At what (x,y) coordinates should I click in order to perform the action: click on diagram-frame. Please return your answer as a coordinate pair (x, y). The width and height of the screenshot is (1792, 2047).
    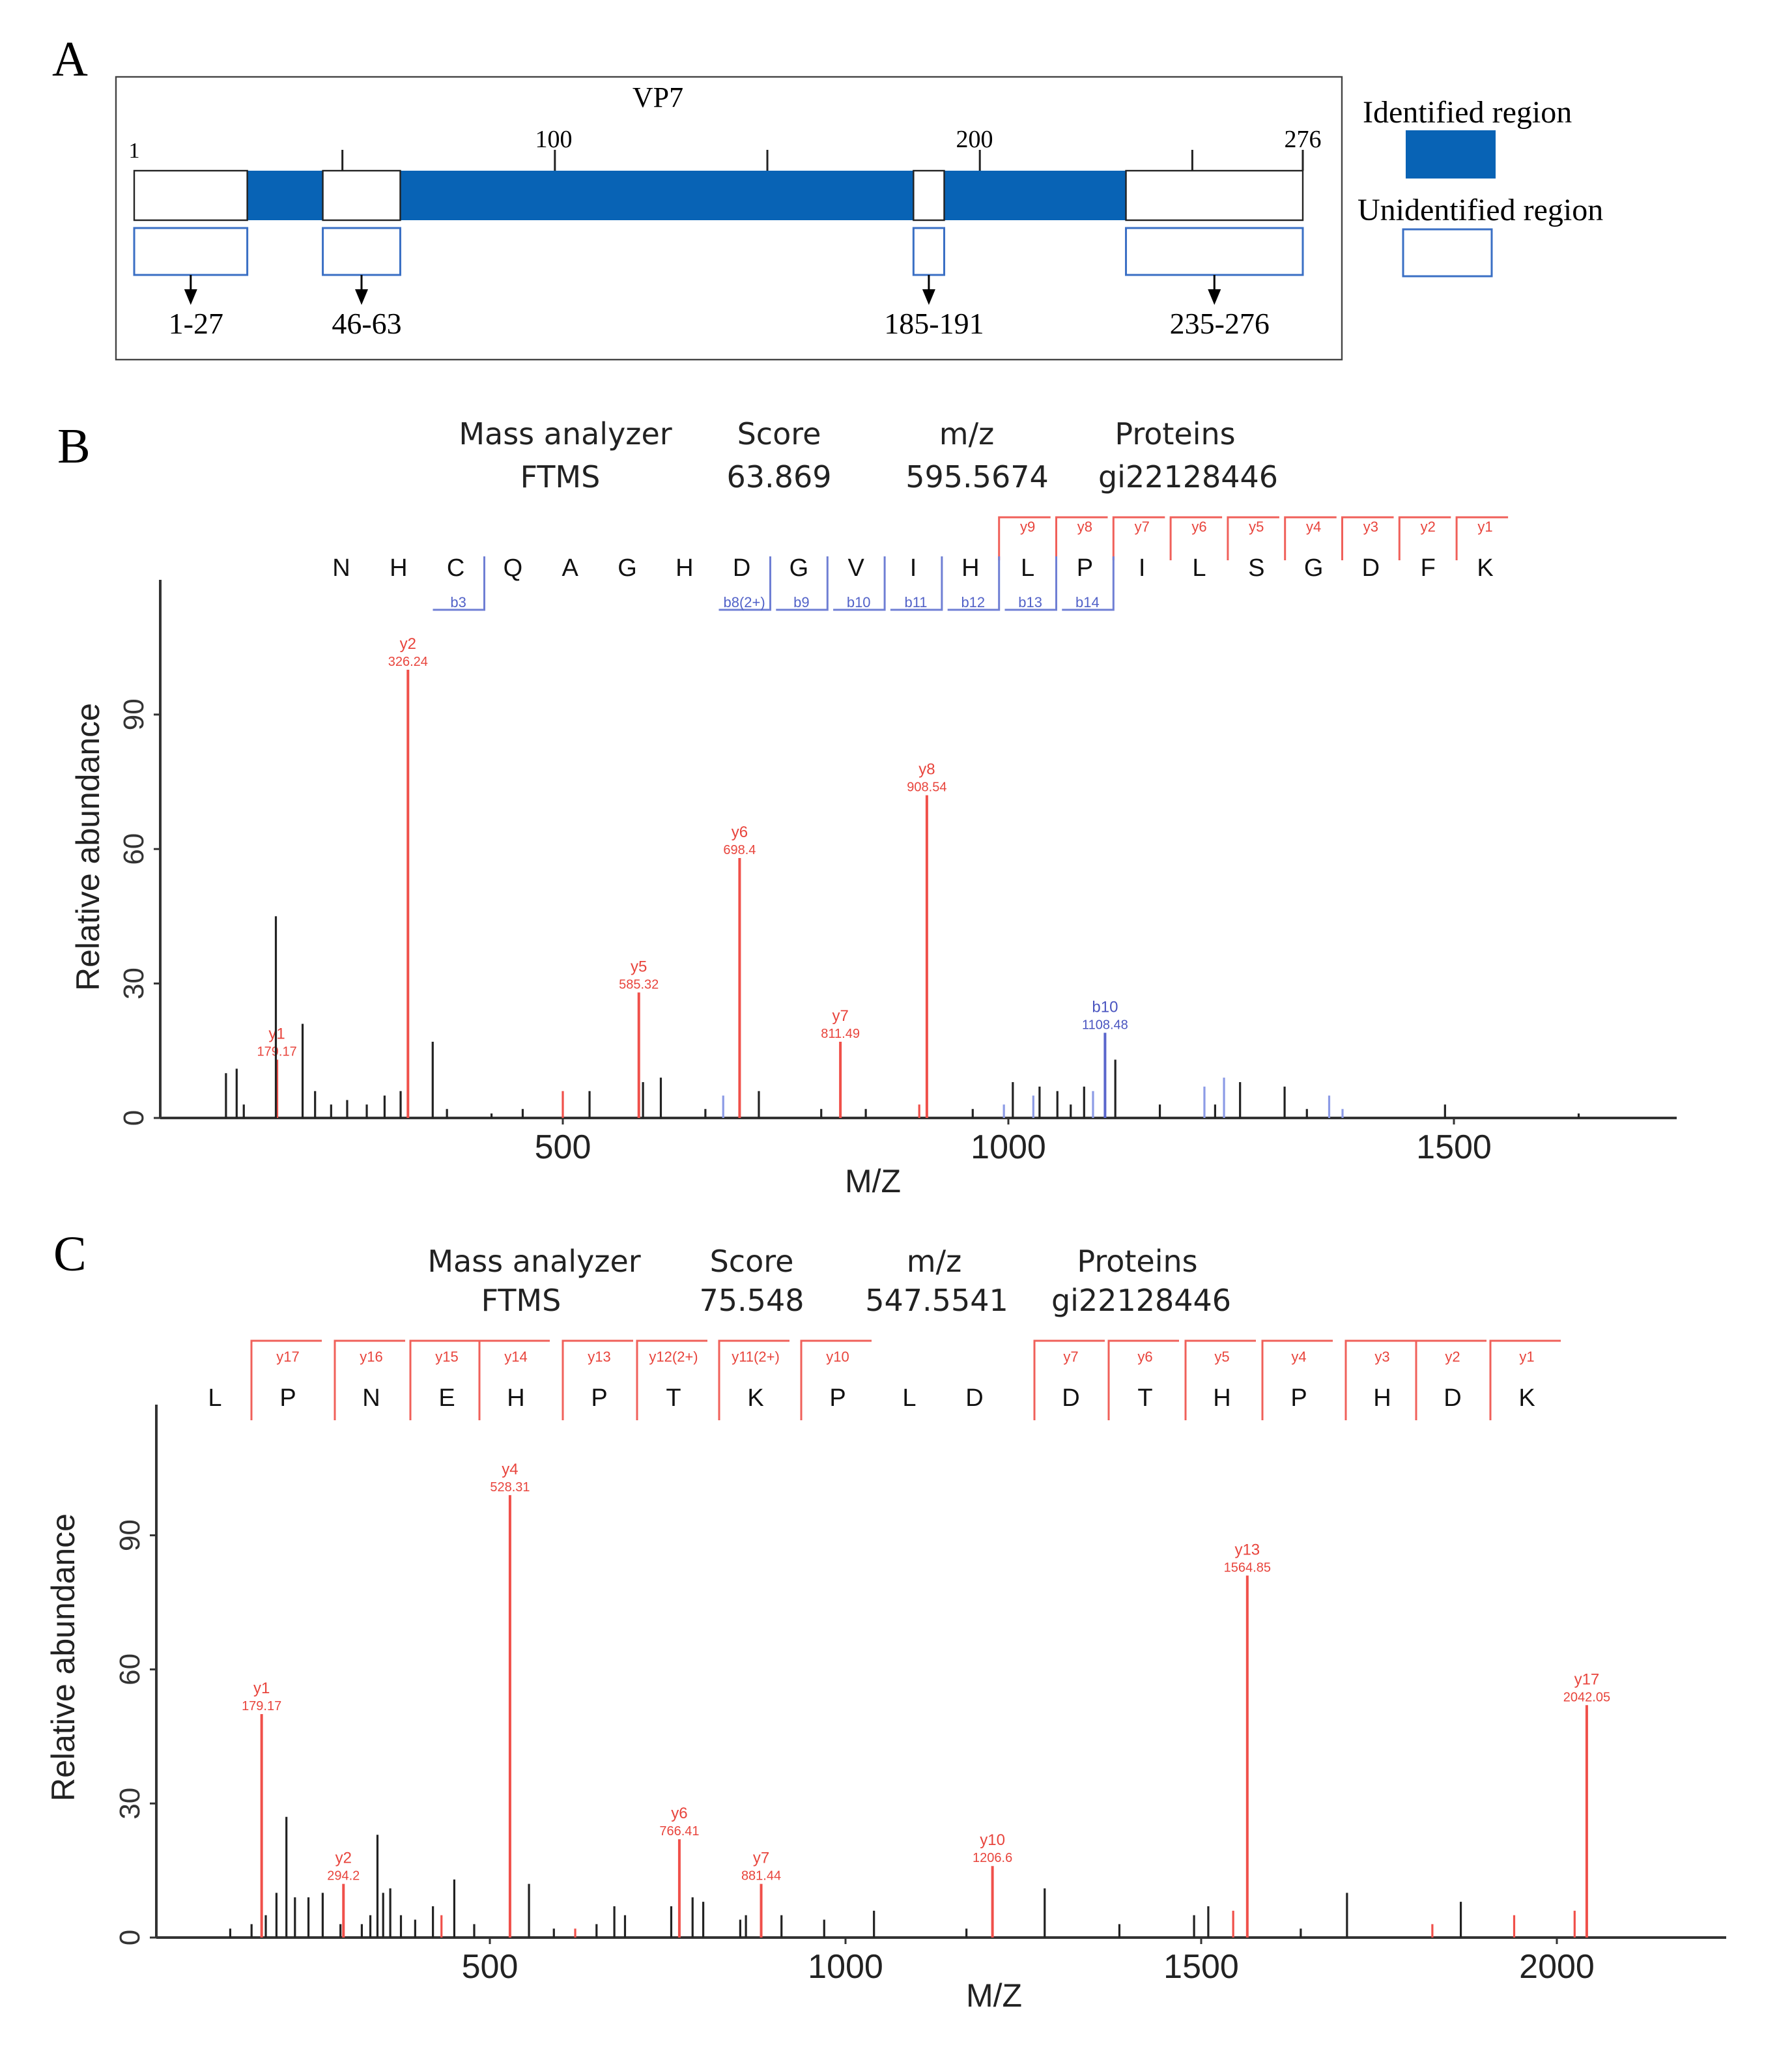
    Looking at the image, I should click on (729, 218).